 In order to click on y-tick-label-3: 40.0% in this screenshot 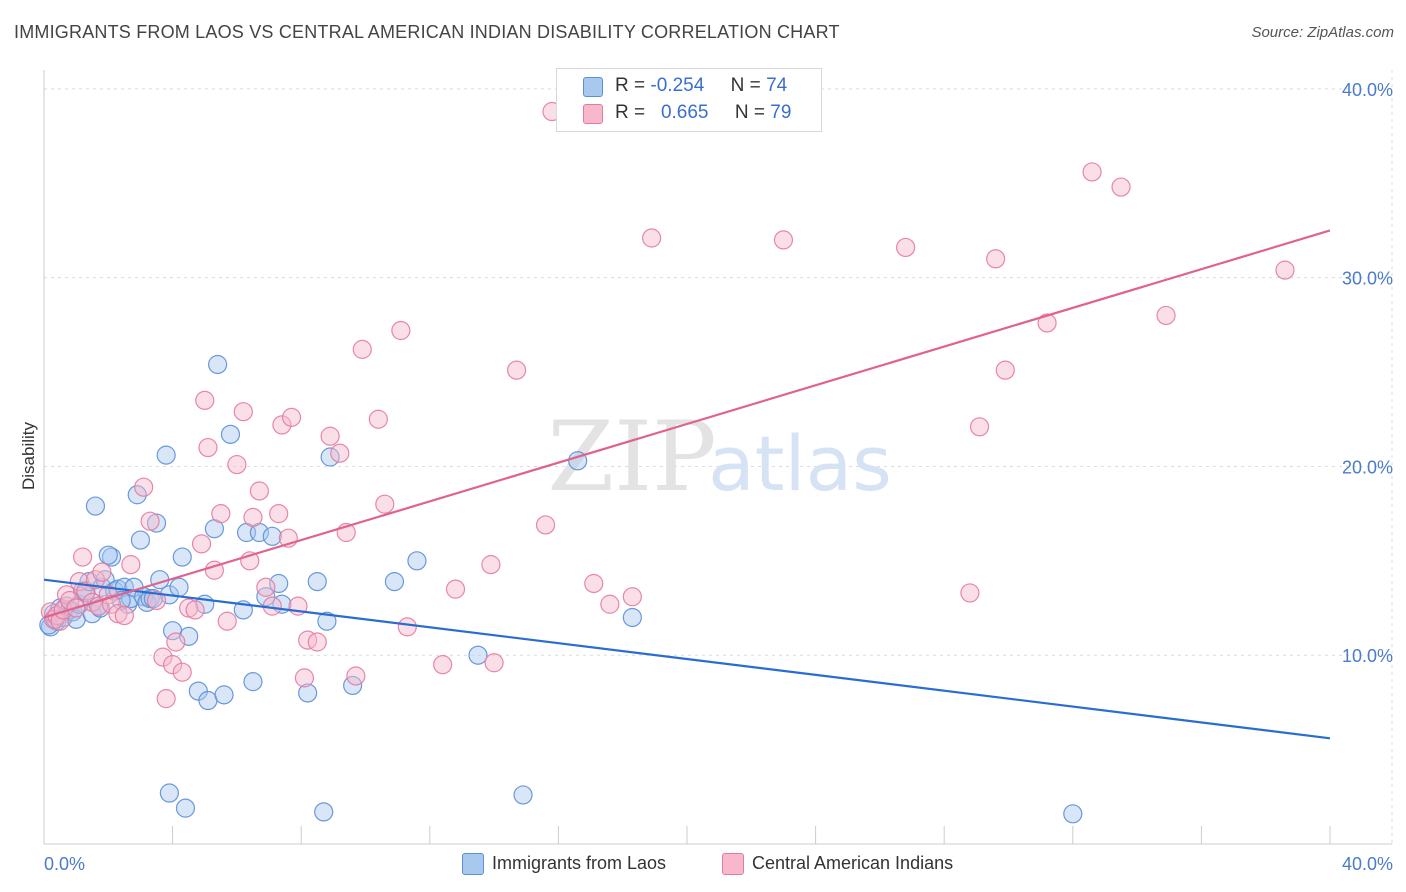, I will do `click(1367, 90)`.